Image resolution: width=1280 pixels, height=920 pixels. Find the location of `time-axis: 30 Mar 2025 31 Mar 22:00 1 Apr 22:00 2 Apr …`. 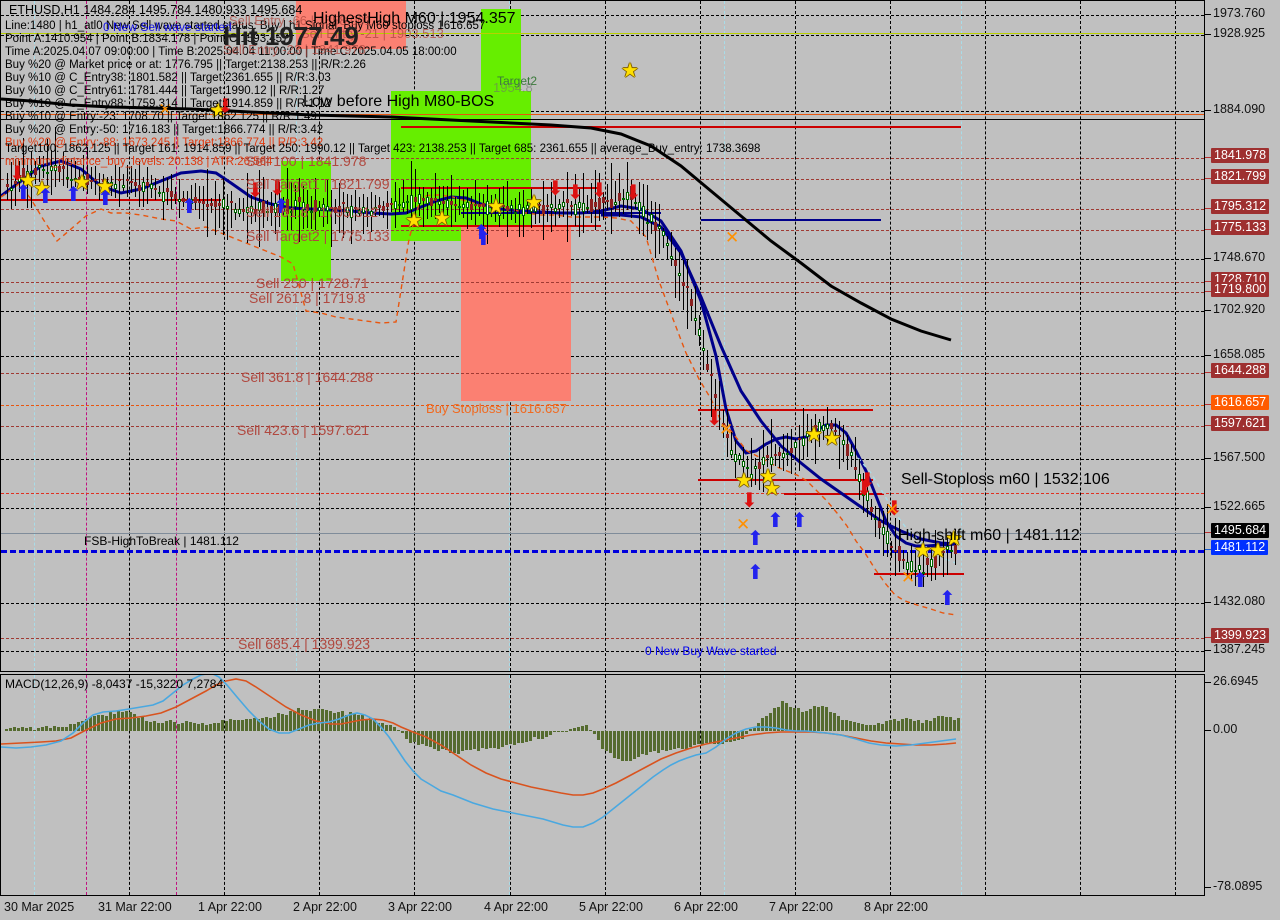

time-axis: 30 Mar 2025 31 Mar 22:00 1 Apr 22:00 2 Apr … is located at coordinates (640, 908).